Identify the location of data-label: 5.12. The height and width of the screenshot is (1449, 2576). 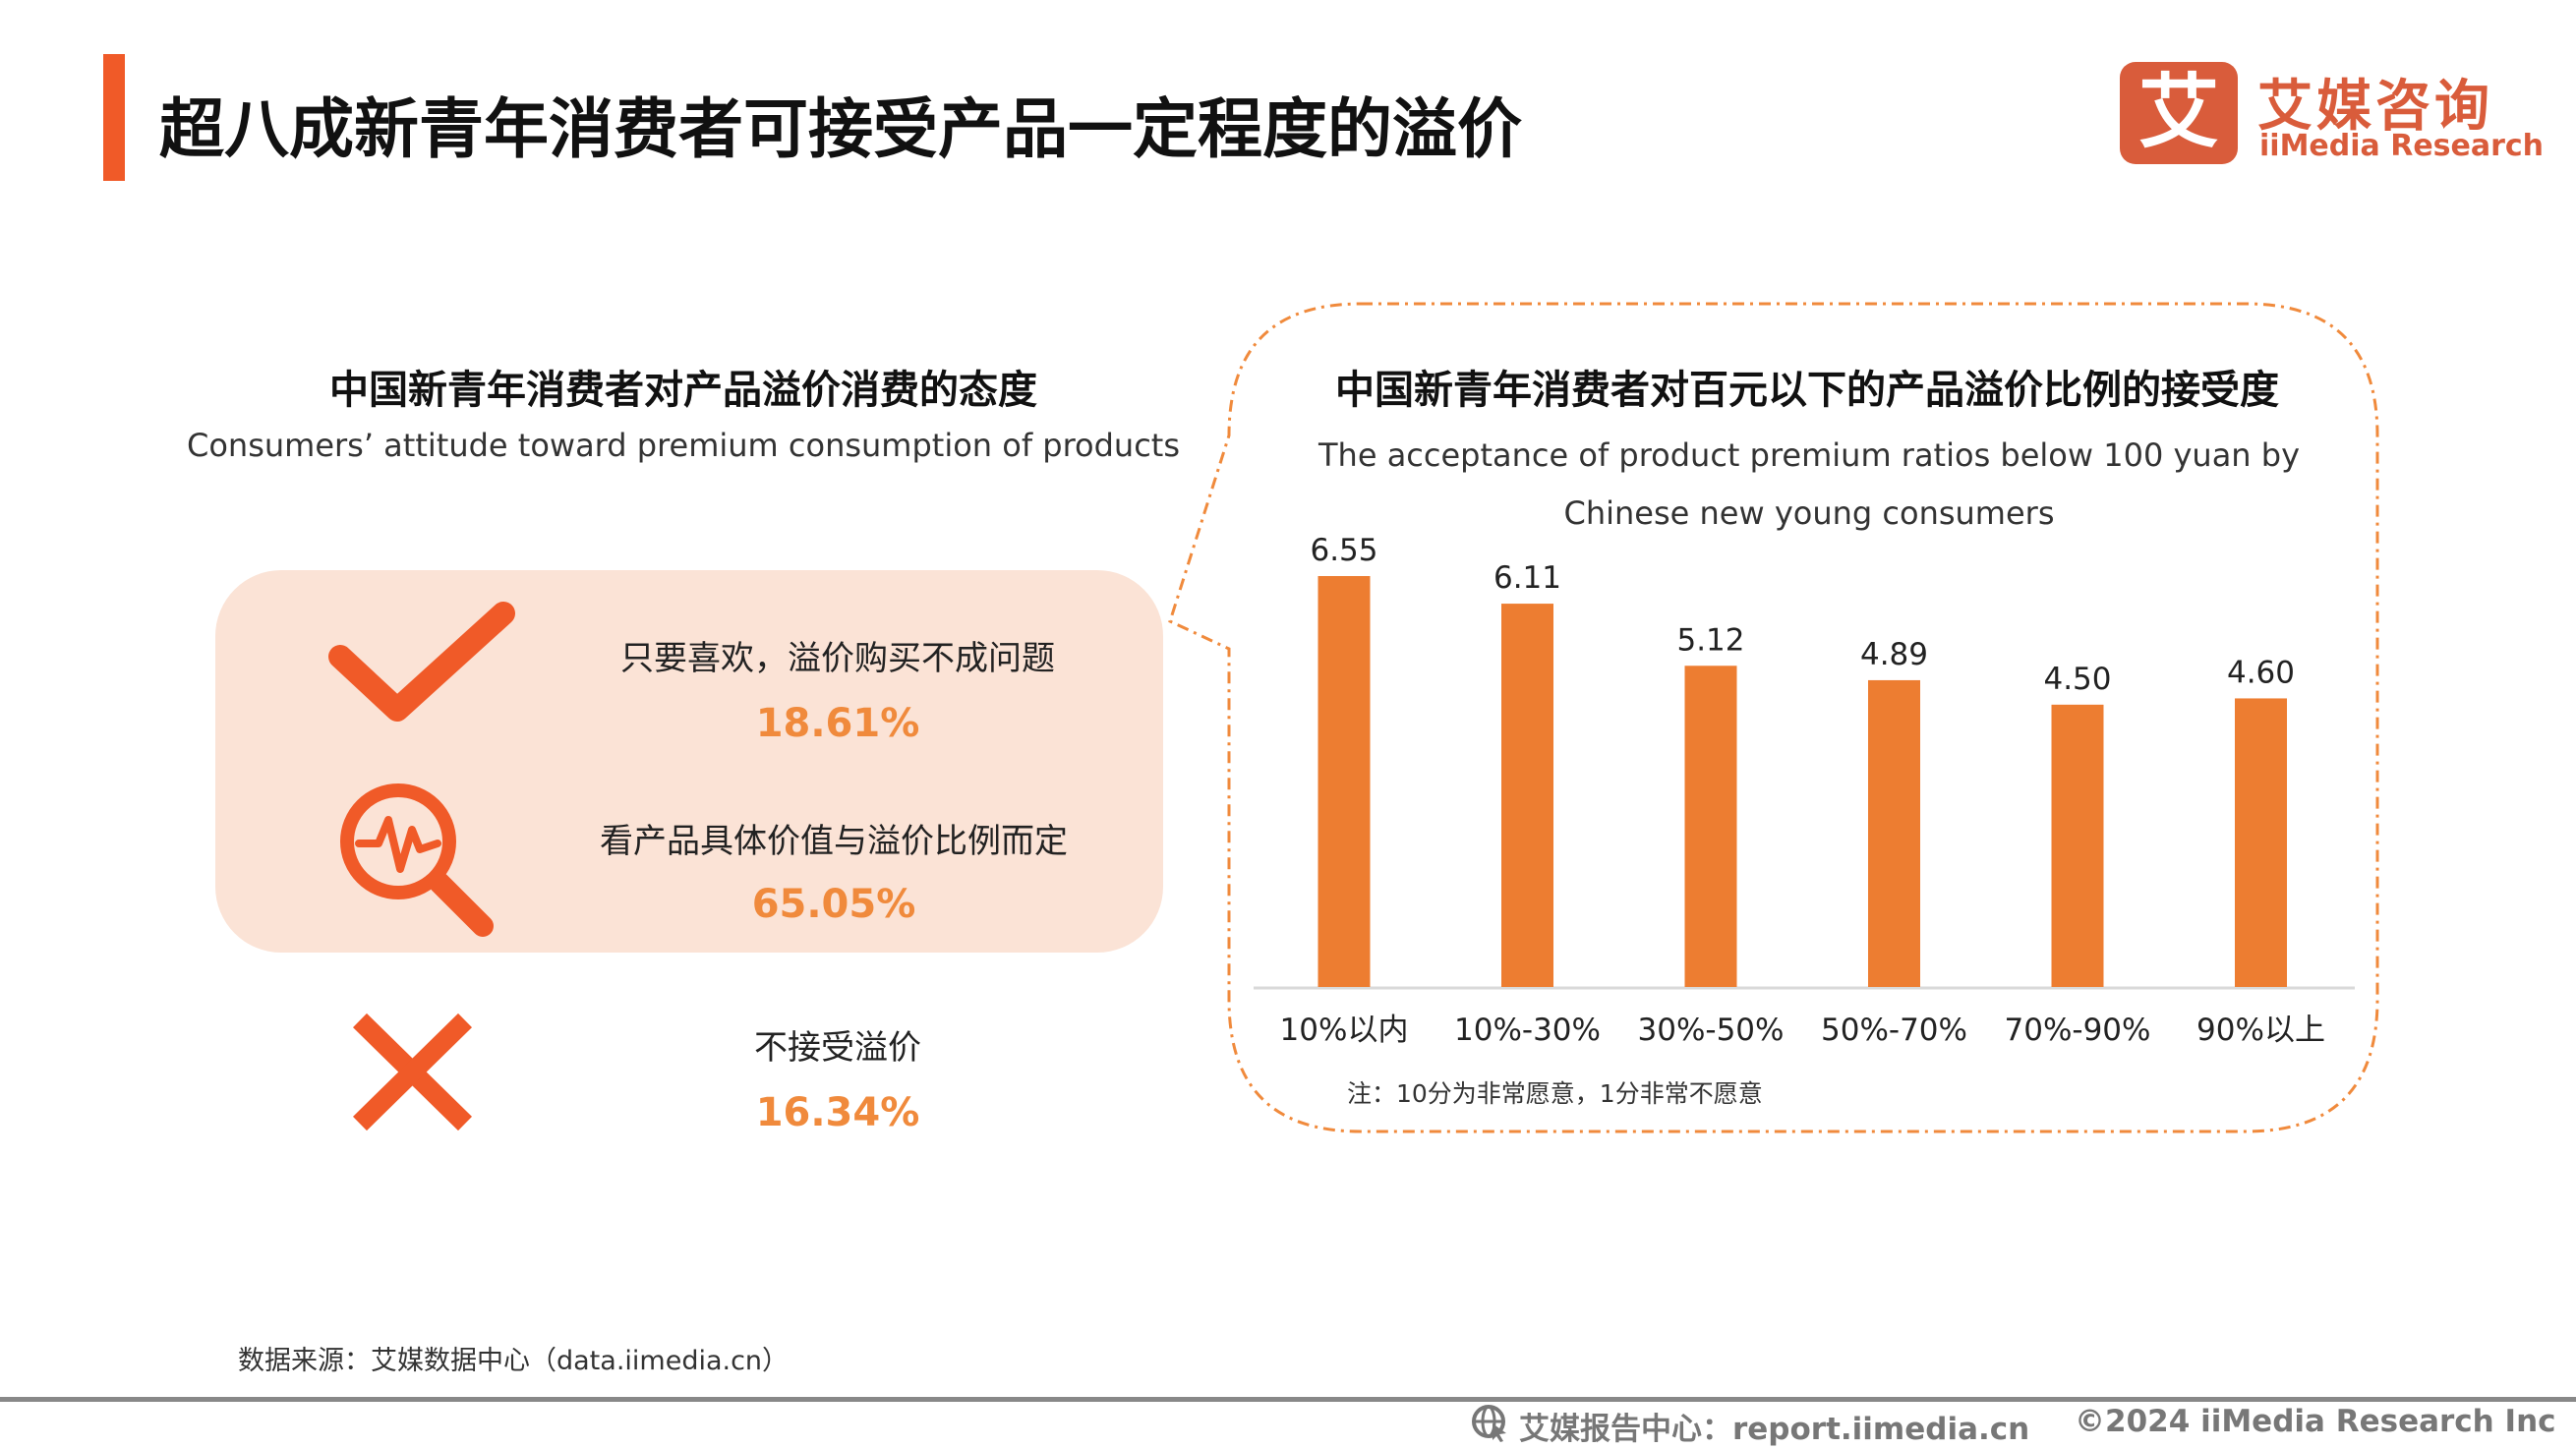
(1710, 640).